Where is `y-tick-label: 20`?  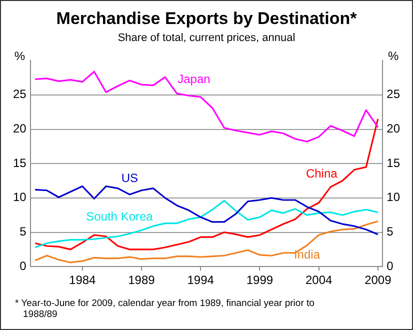
y-tick-label: 20 is located at coordinates (19, 129).